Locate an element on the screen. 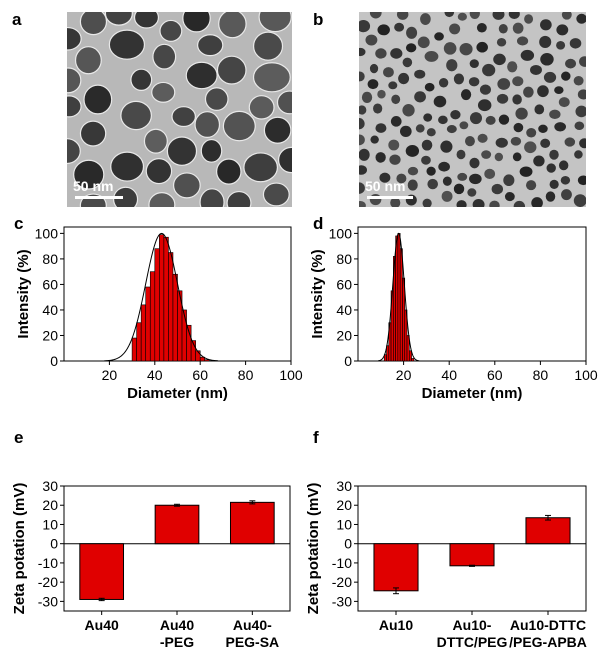  y-axis-label: Intensity (%) is located at coordinates (317, 293).